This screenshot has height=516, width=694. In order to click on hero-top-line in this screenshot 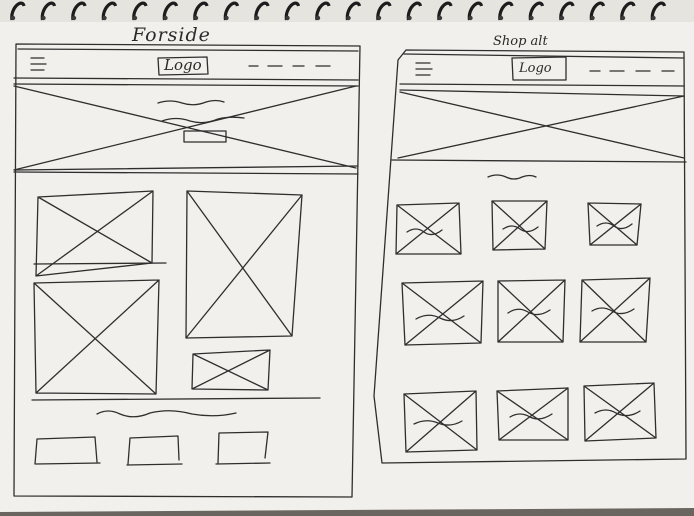, I will do `click(186, 85)`.